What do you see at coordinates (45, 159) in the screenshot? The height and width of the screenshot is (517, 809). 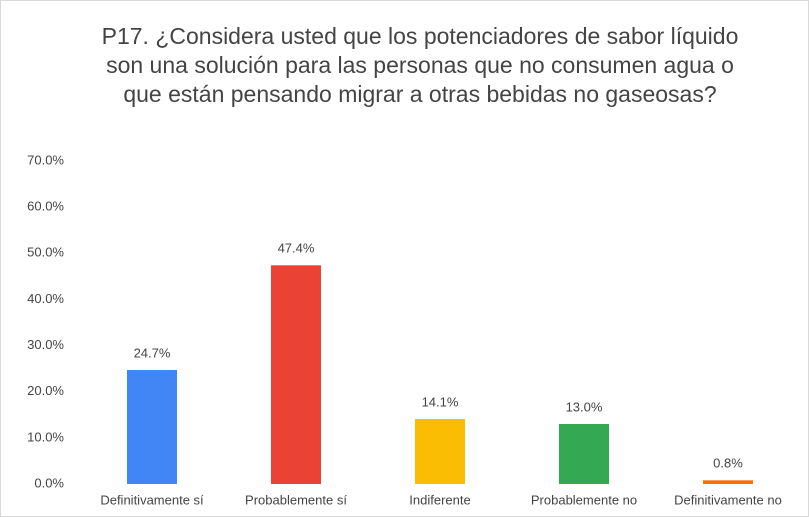 I see `y-tick-label: 70.0%` at bounding box center [45, 159].